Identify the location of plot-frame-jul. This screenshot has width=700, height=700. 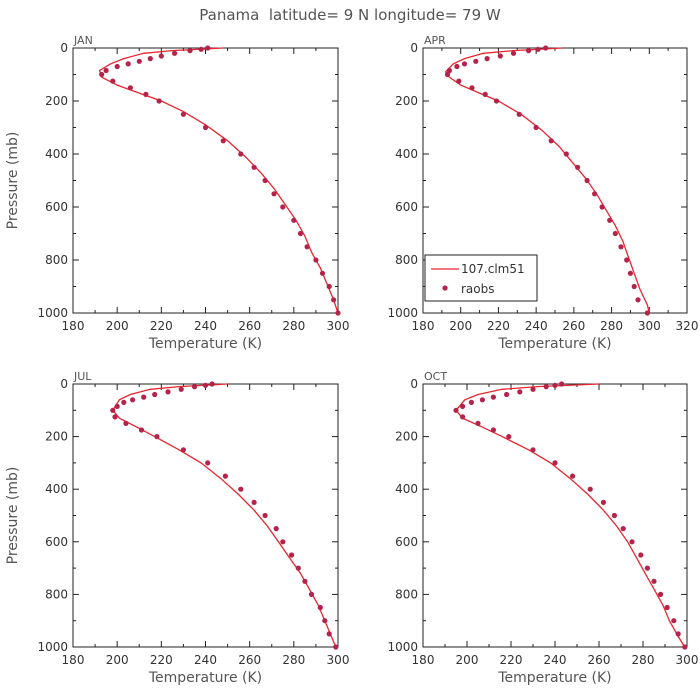
(205, 515).